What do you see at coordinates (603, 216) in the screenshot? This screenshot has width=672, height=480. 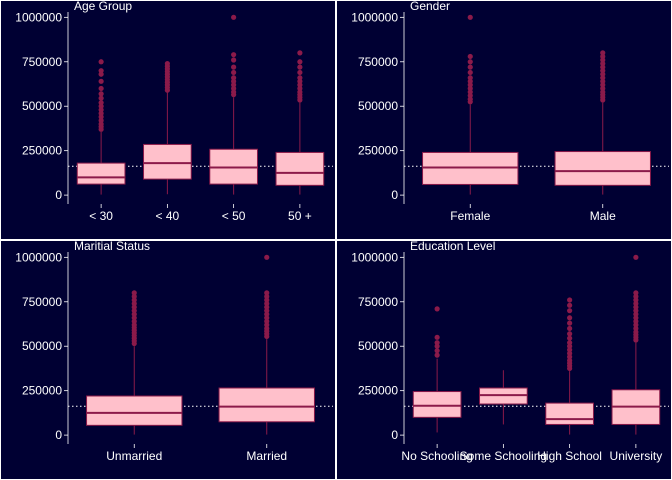 I see `x-tick-label: Male` at bounding box center [603, 216].